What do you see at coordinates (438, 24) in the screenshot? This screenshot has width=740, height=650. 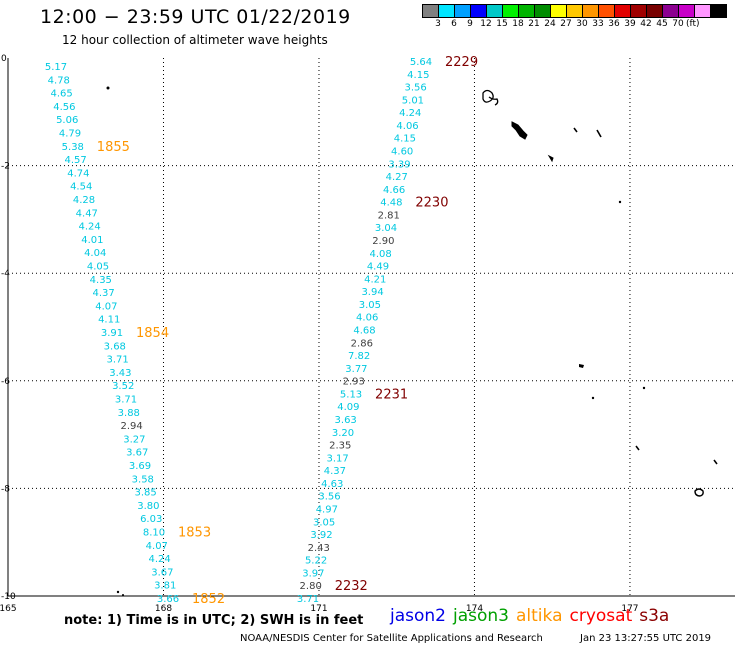 I see `legend-value: 3` at bounding box center [438, 24].